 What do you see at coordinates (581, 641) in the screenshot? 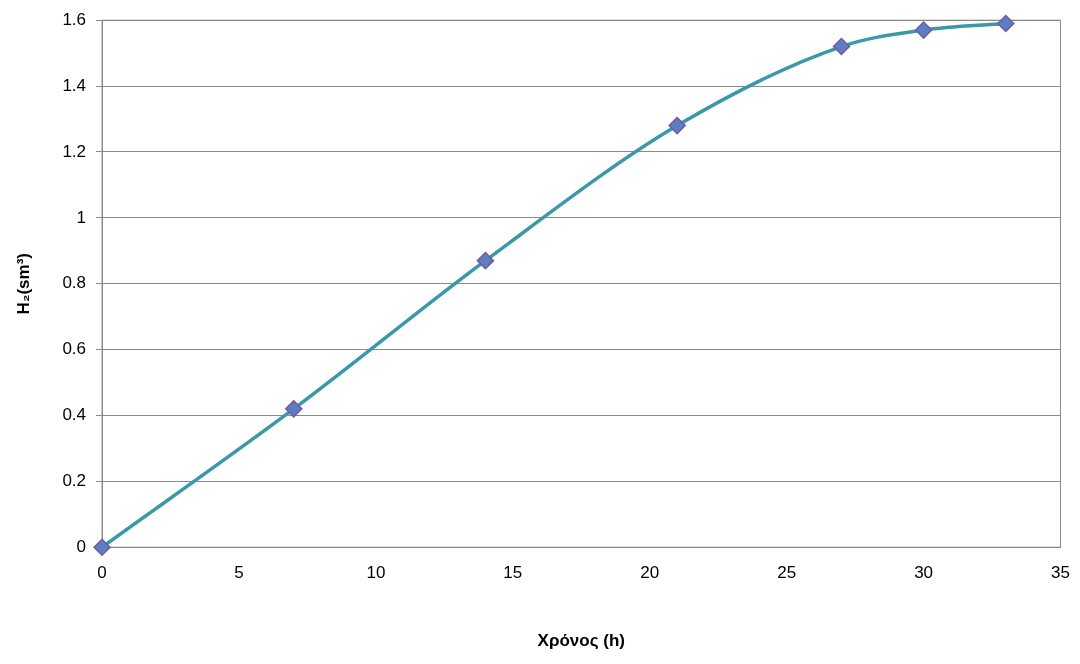
I see `x-axis-title: Χρόνος (h)` at bounding box center [581, 641].